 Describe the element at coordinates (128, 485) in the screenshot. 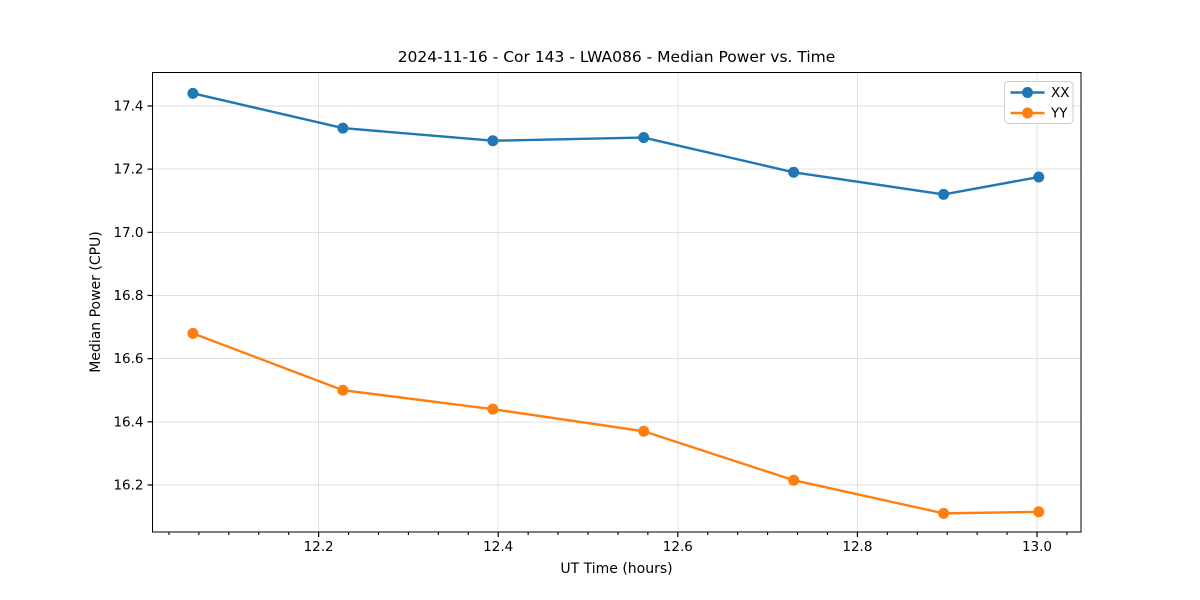

I see `y-tick-label: 16.2` at that location.